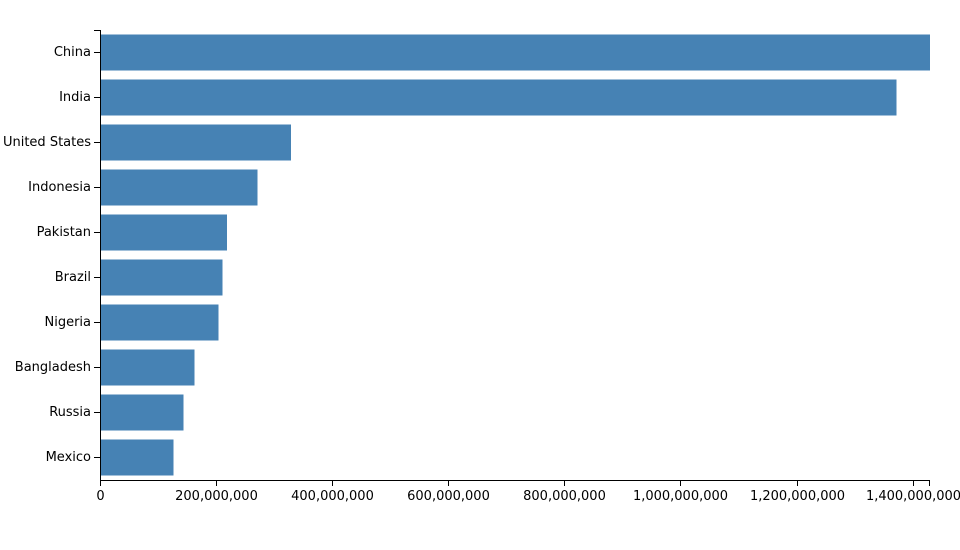 This screenshot has height=550, width=960. Describe the element at coordinates (164, 232) in the screenshot. I see `bar-pakistan` at that location.